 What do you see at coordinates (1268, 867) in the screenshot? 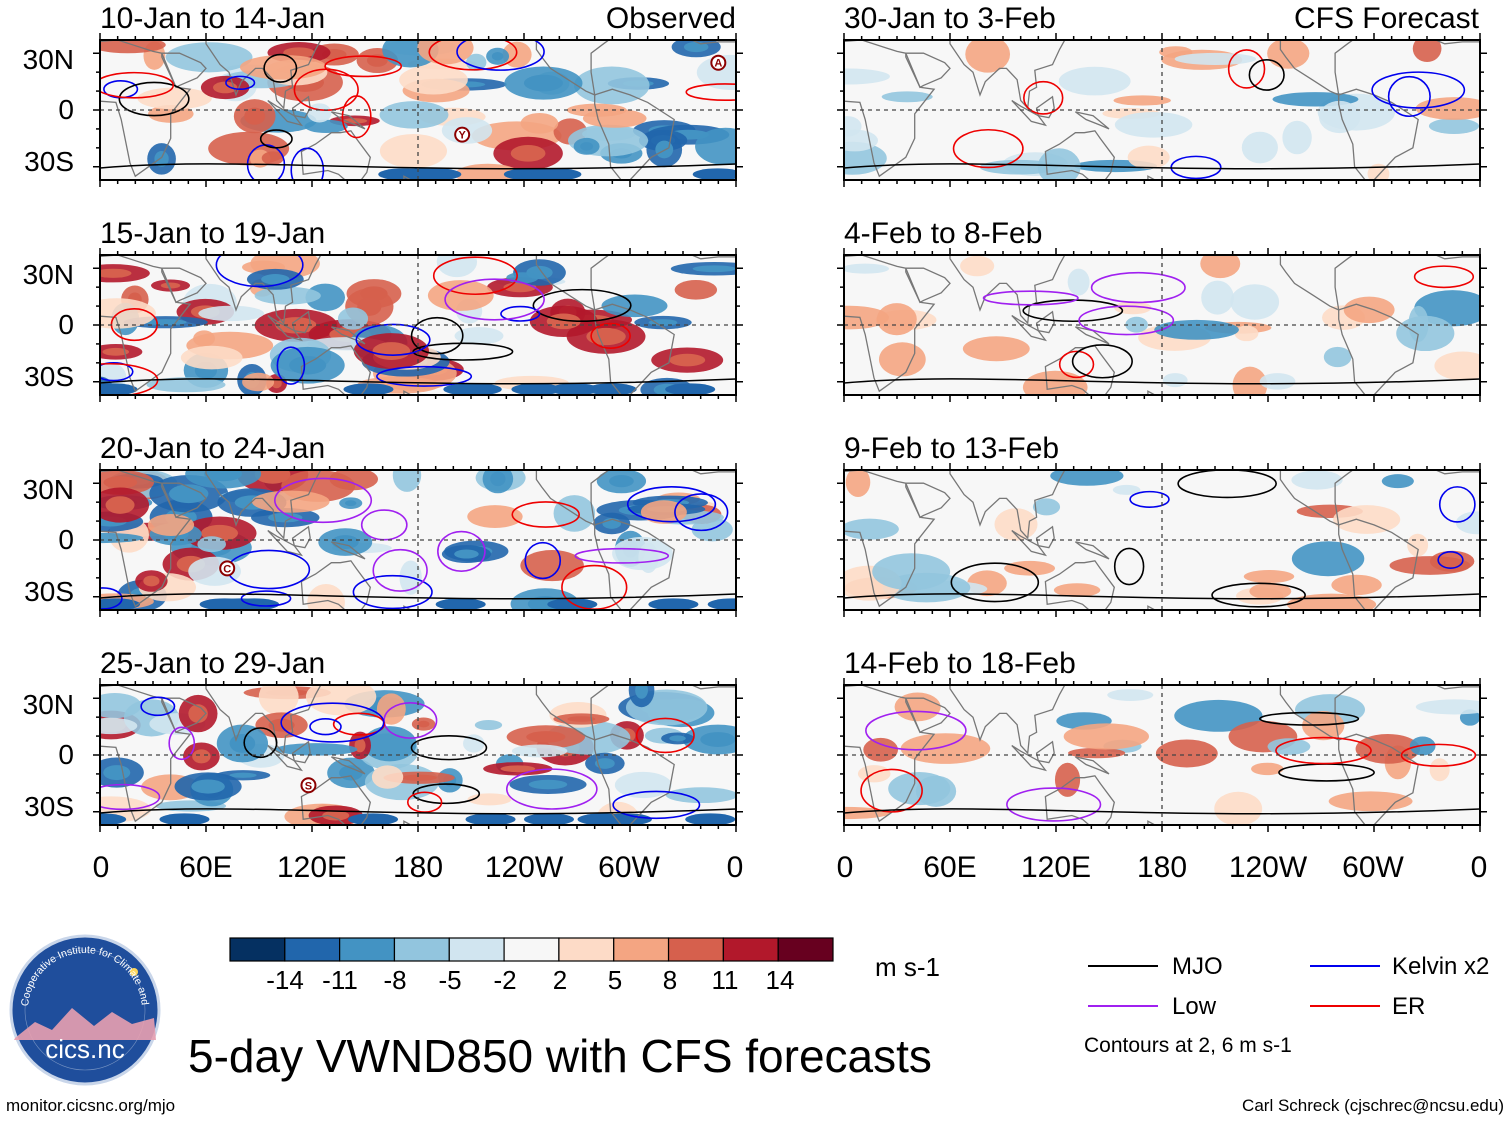
I see `lon-tick-label: 120W` at bounding box center [1268, 867].